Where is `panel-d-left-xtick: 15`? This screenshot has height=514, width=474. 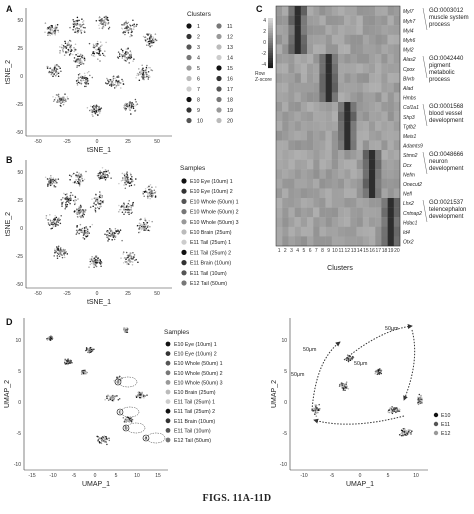 panel-d-left-xtick: 15 is located at coordinates (158, 476).